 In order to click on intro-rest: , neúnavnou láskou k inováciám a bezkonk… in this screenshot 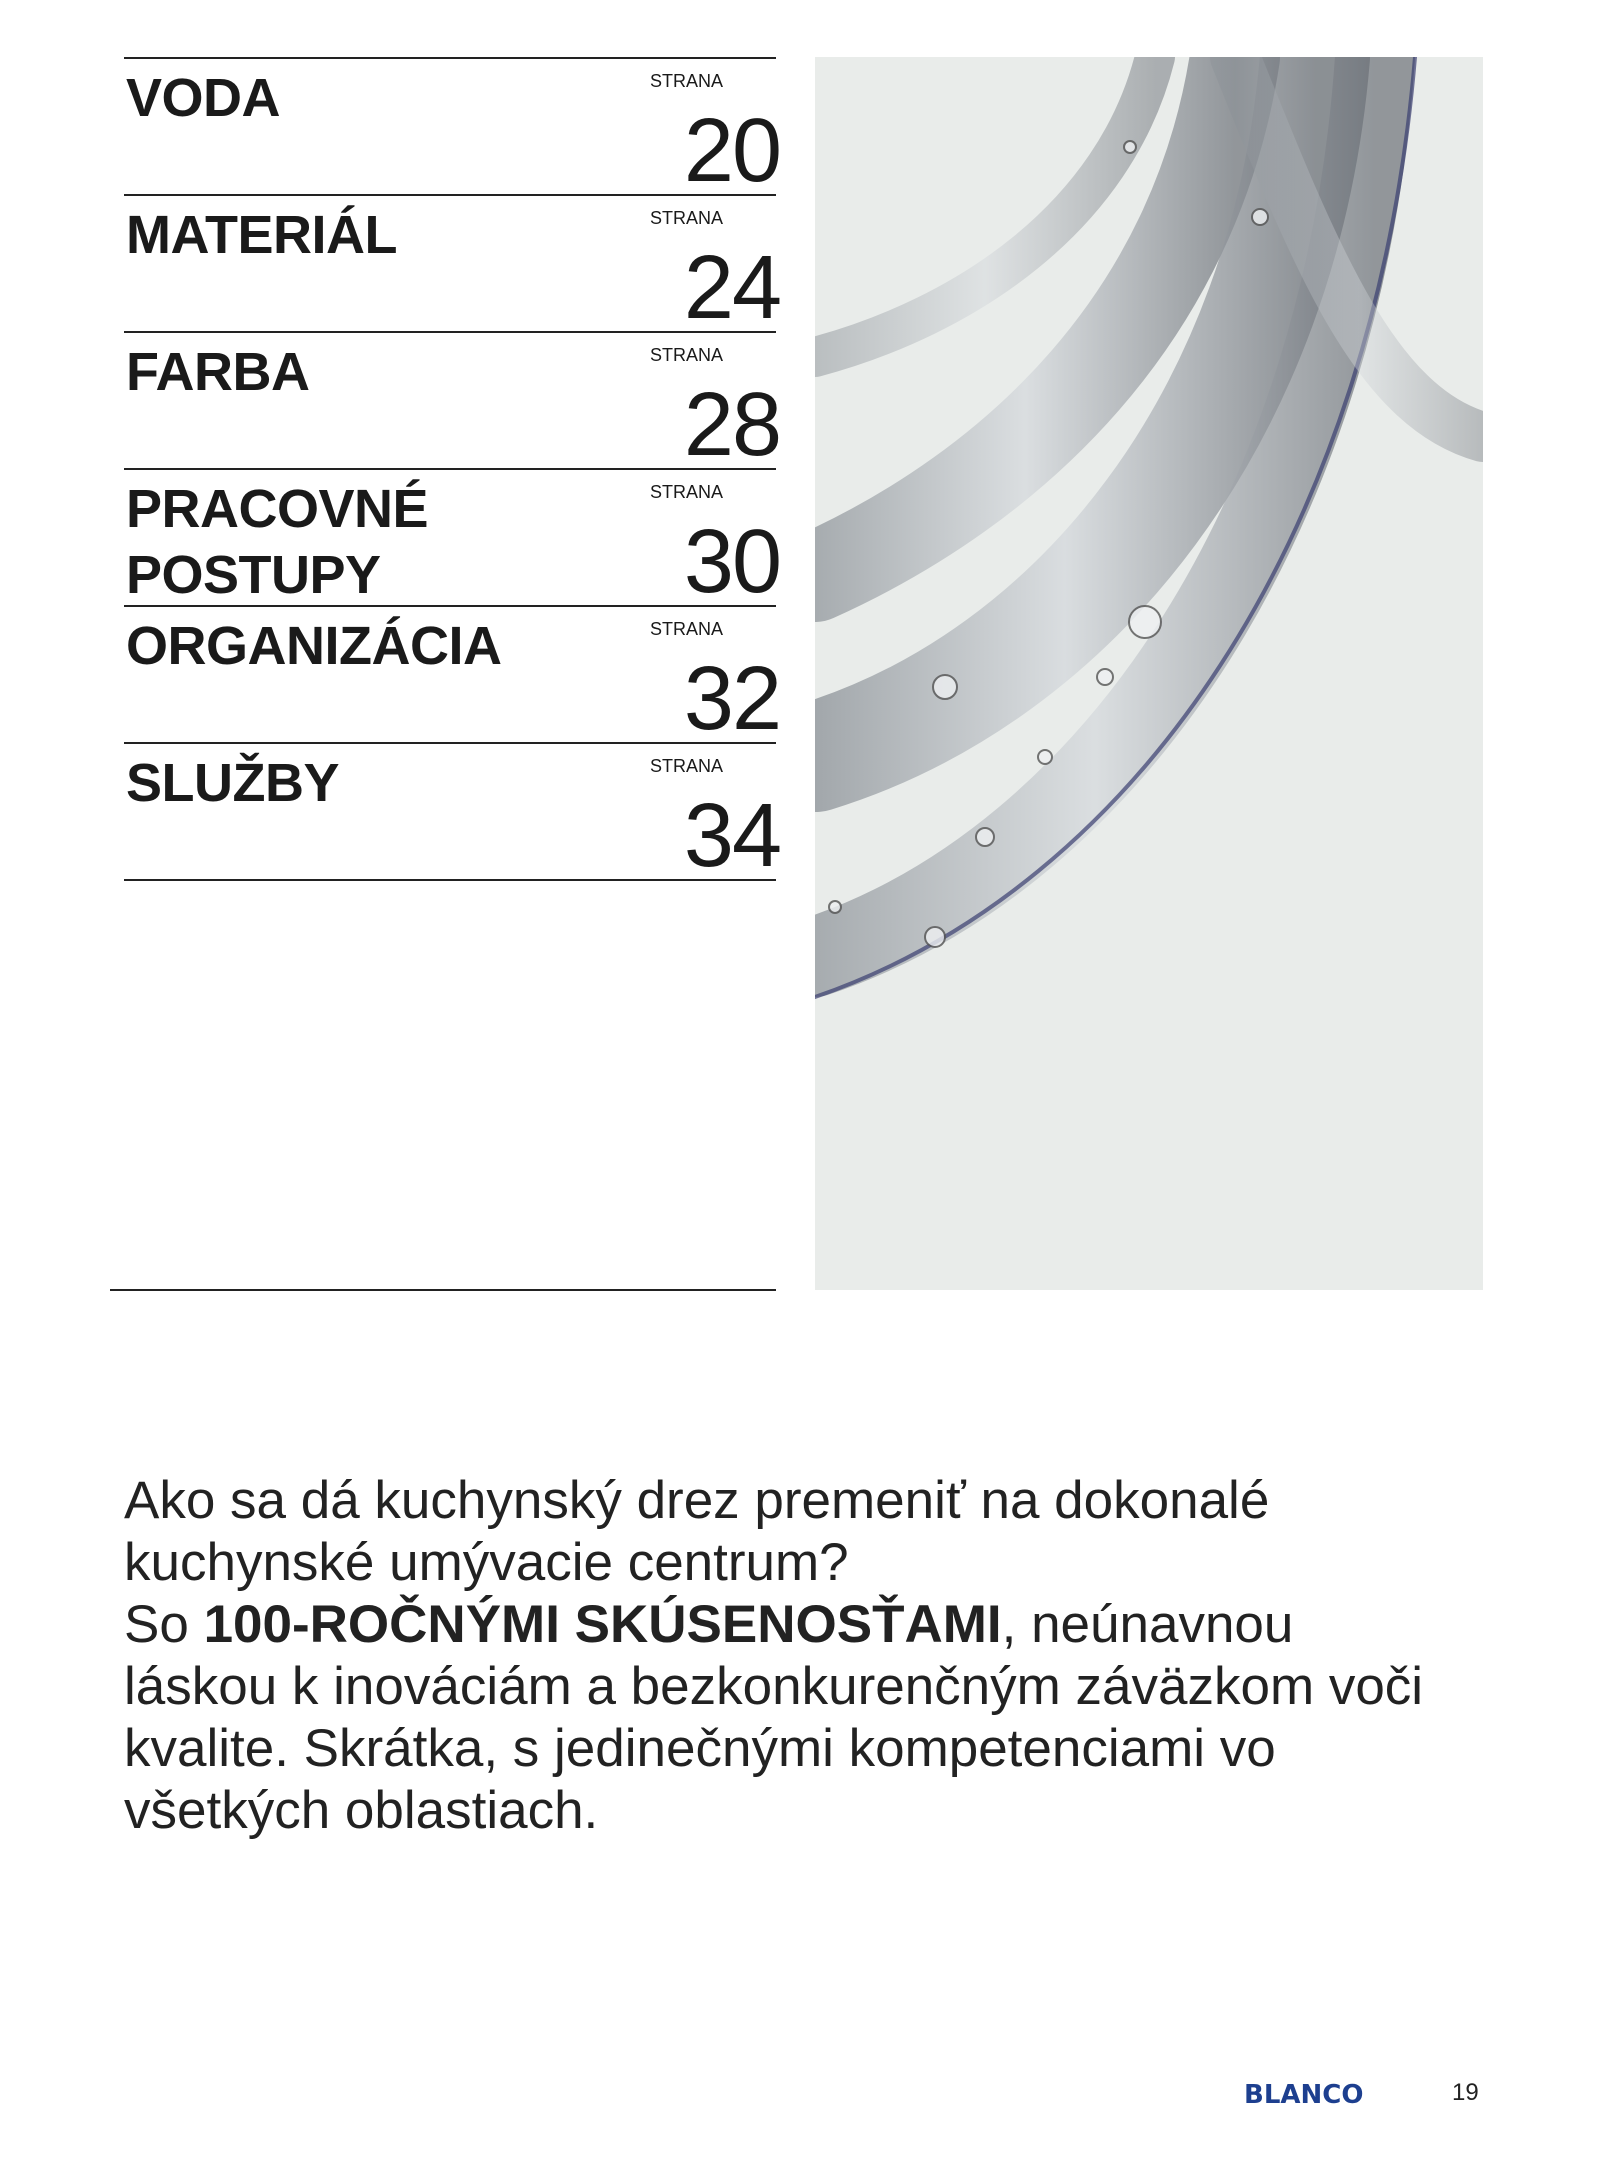, I will do `click(774, 1717)`.